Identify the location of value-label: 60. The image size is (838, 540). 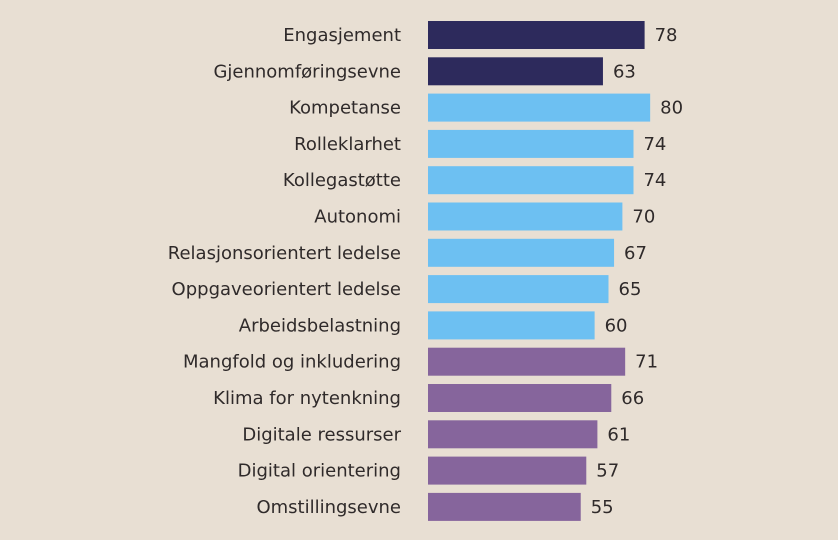
(616, 325).